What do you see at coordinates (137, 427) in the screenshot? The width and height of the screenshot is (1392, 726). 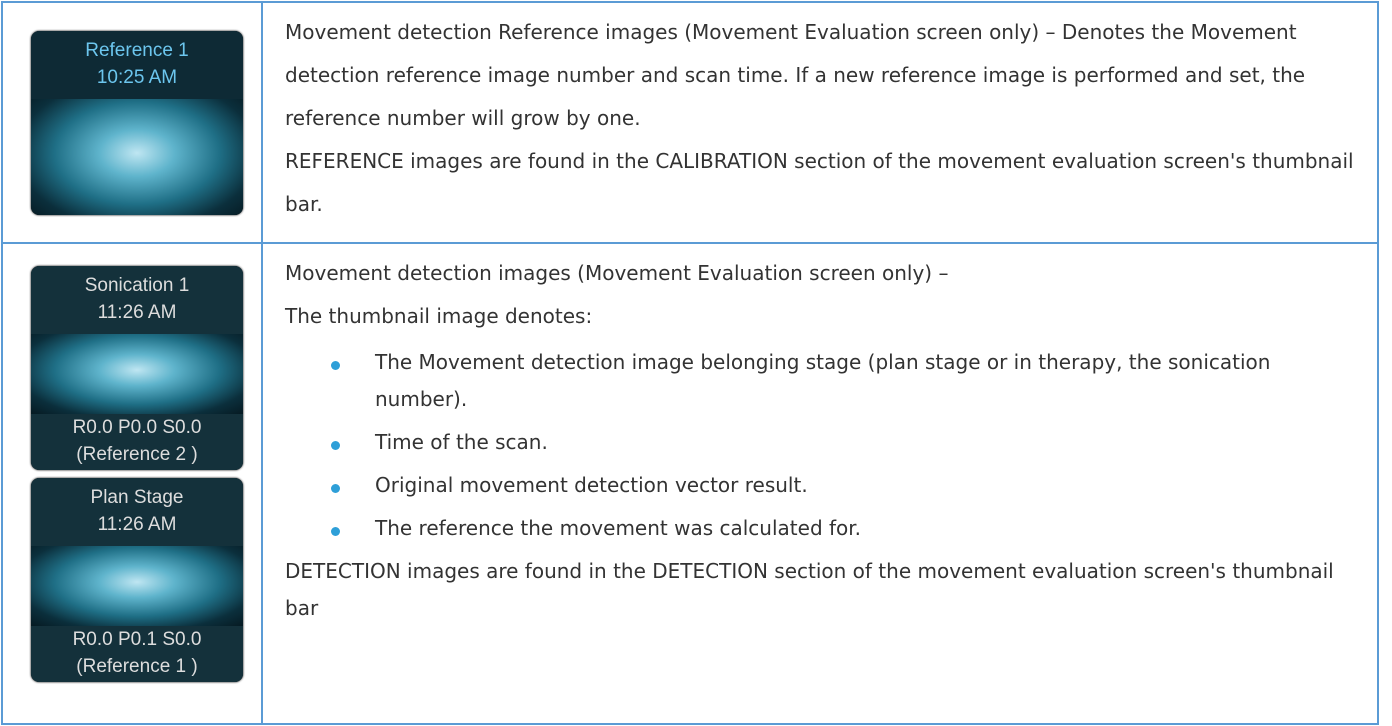 I see `thumb-label: R0.0 P0.0 S0.0` at bounding box center [137, 427].